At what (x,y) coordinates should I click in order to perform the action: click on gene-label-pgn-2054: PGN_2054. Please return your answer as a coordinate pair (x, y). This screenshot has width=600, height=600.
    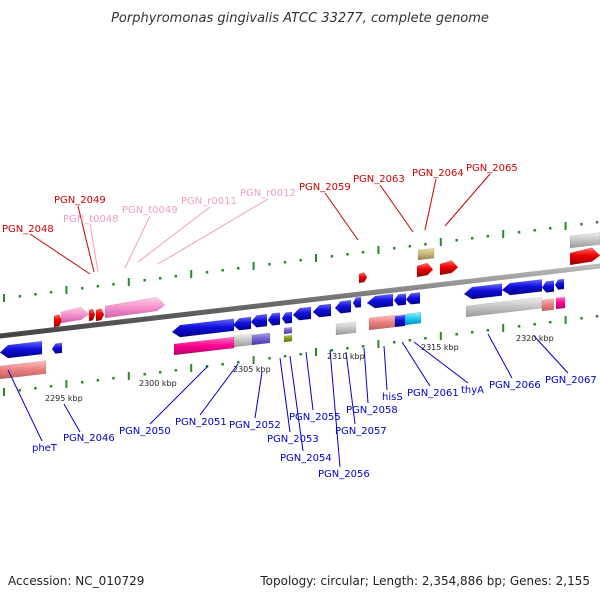
    Looking at the image, I should click on (306, 458).